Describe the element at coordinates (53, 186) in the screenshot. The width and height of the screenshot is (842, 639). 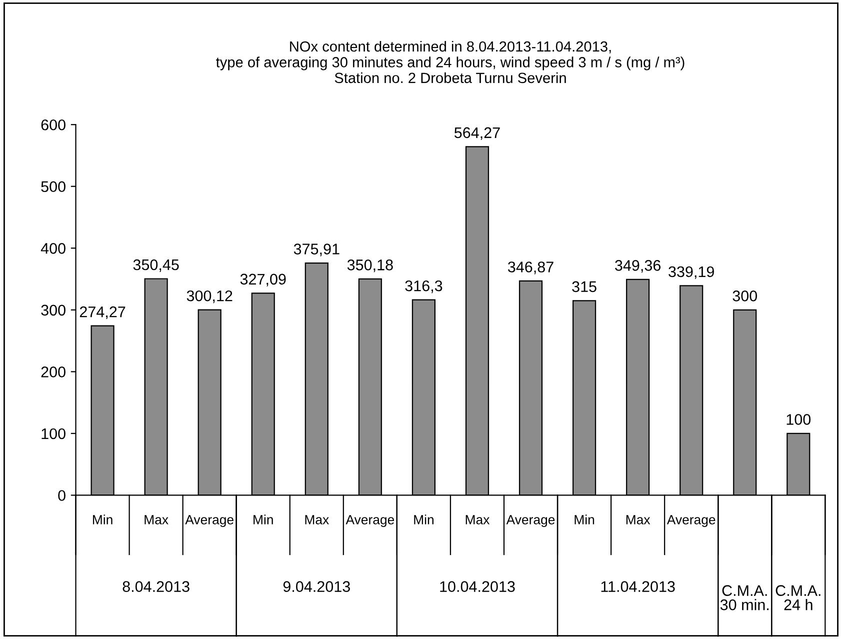
I see `y-tick-label: 500` at that location.